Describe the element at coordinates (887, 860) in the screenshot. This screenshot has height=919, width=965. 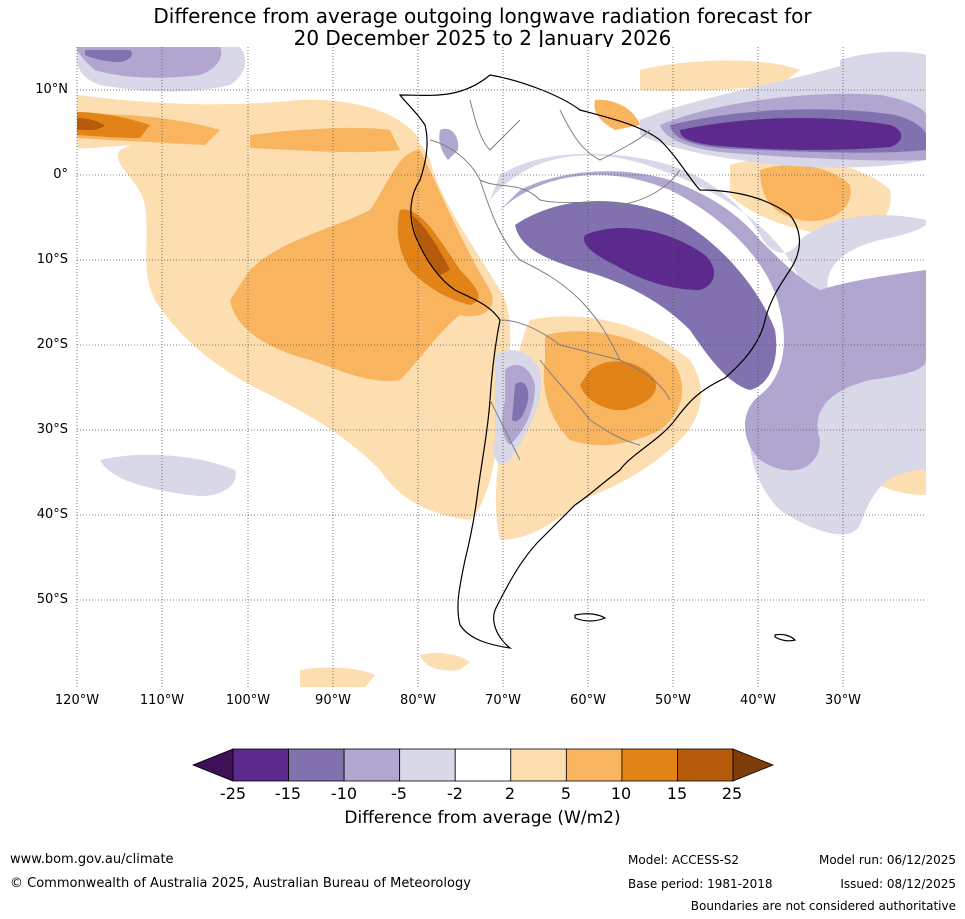
I see `model-run-text: Model run: 06/12/2025` at that location.